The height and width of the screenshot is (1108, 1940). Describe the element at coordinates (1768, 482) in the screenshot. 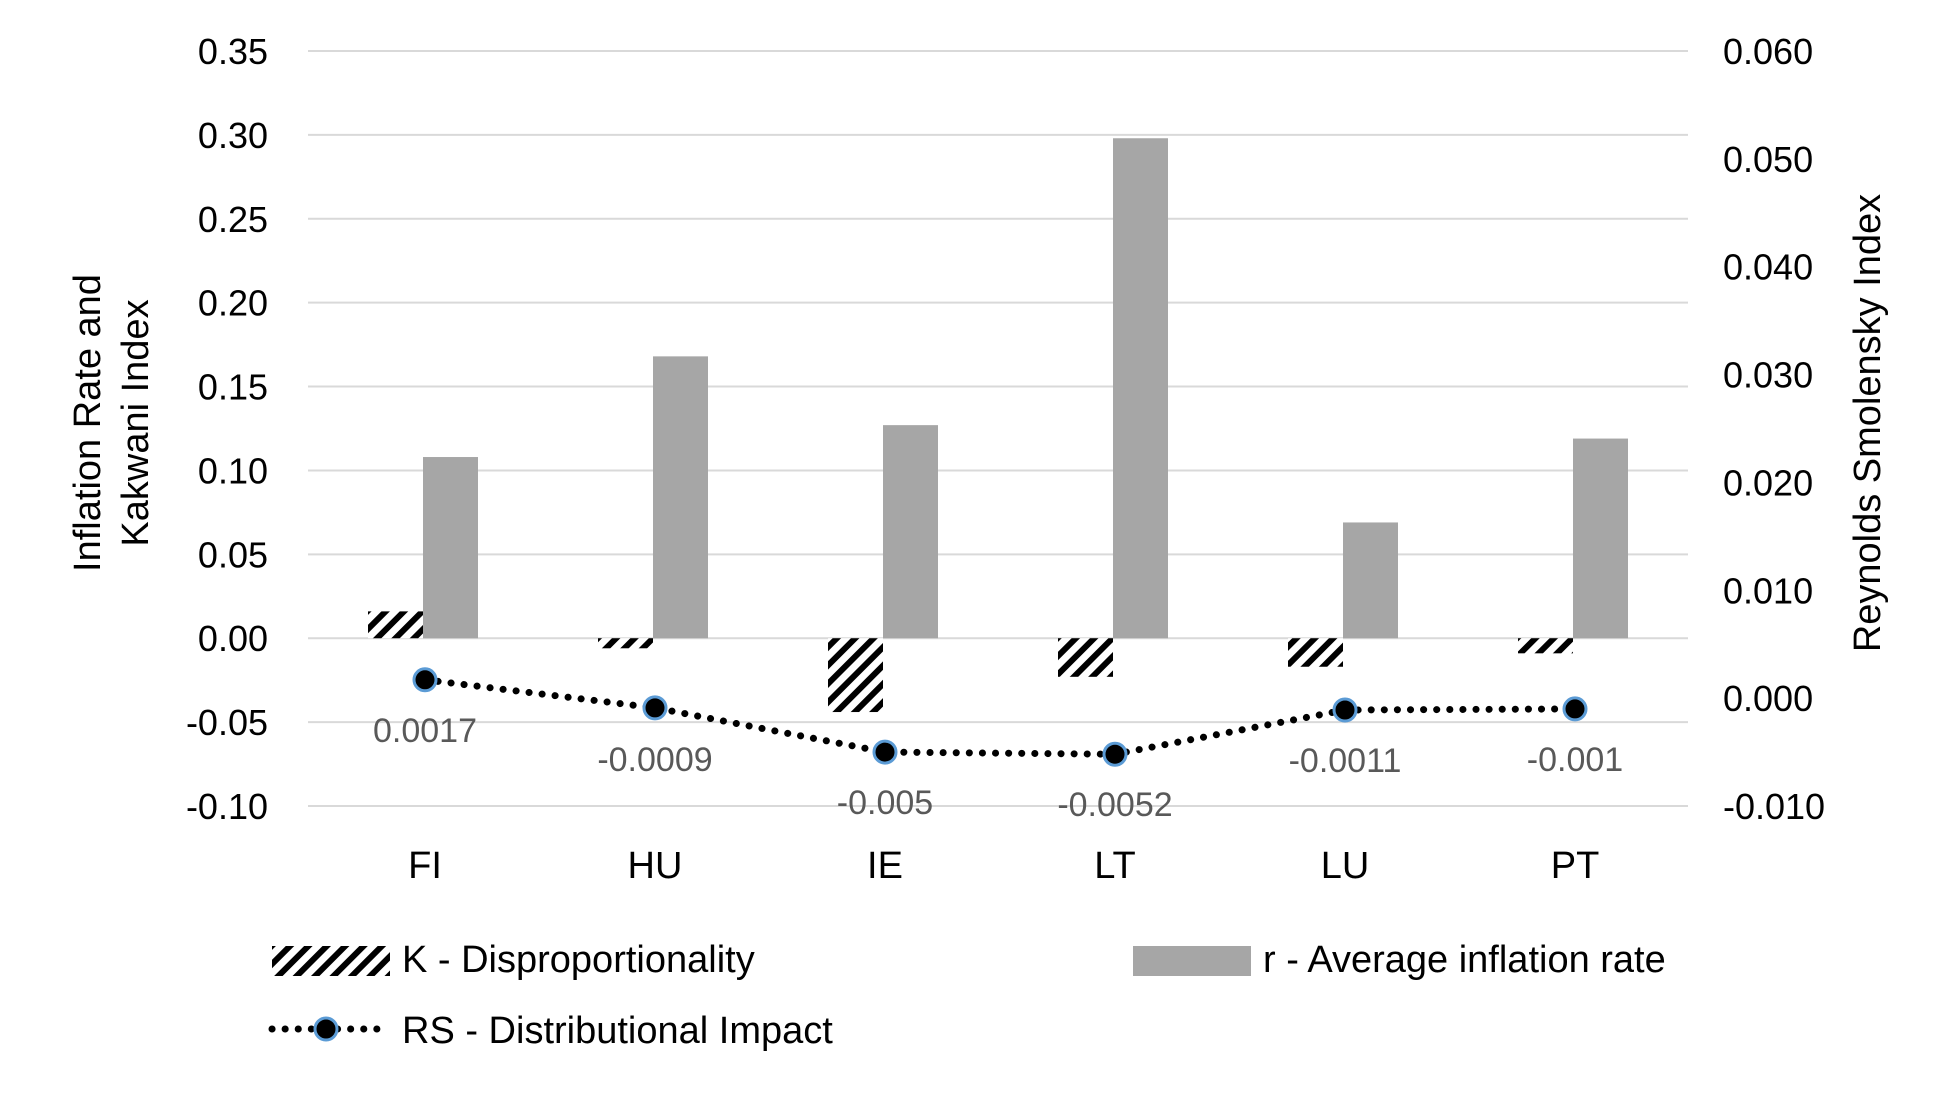

I see `y2-tick-label: 0.020` at that location.